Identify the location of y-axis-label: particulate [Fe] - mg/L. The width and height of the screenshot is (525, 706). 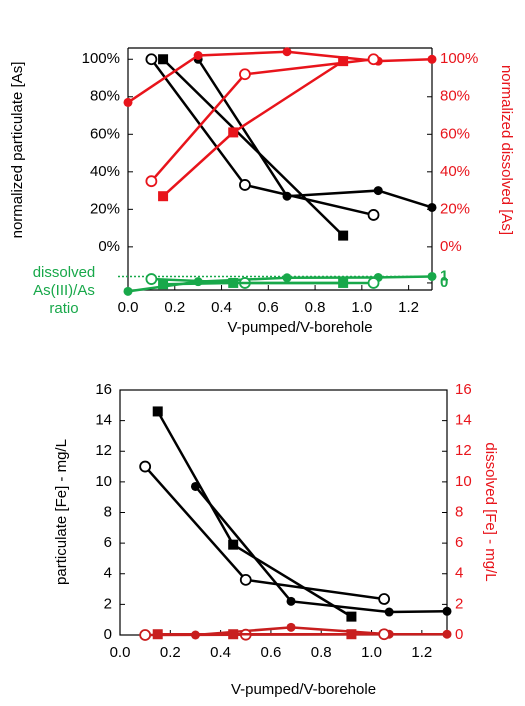
(61, 512).